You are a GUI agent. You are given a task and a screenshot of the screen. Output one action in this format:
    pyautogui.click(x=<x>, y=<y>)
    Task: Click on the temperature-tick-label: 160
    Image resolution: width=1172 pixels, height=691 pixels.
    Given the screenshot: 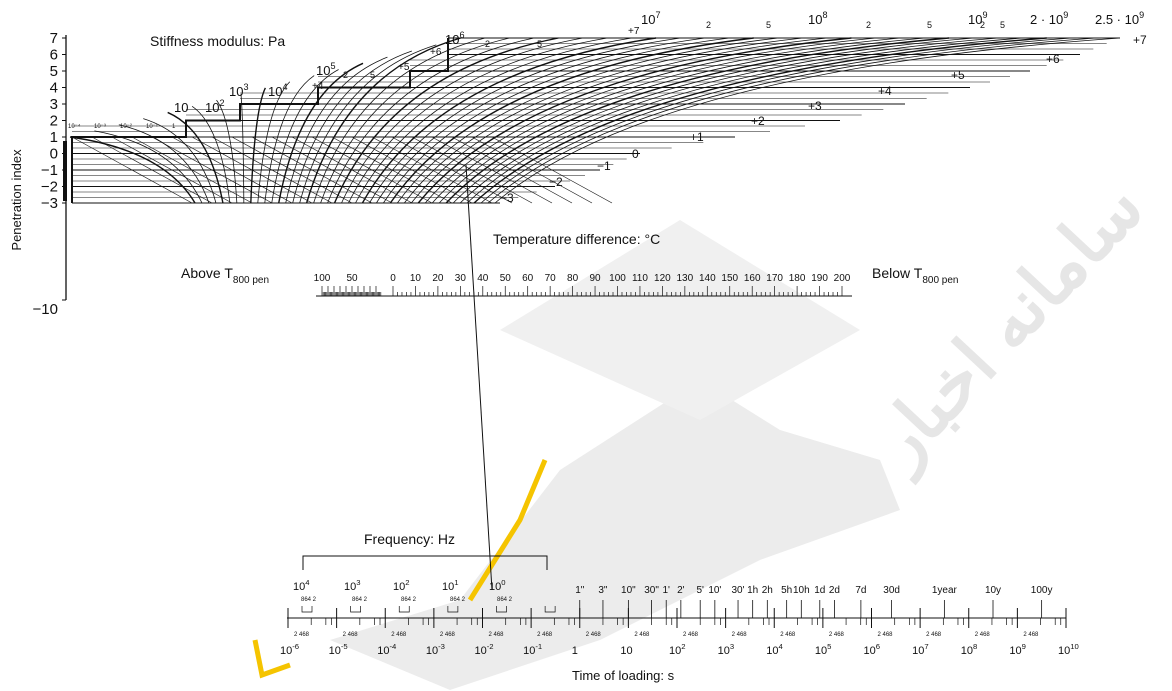 What is the action you would take?
    pyautogui.click(x=752, y=278)
    